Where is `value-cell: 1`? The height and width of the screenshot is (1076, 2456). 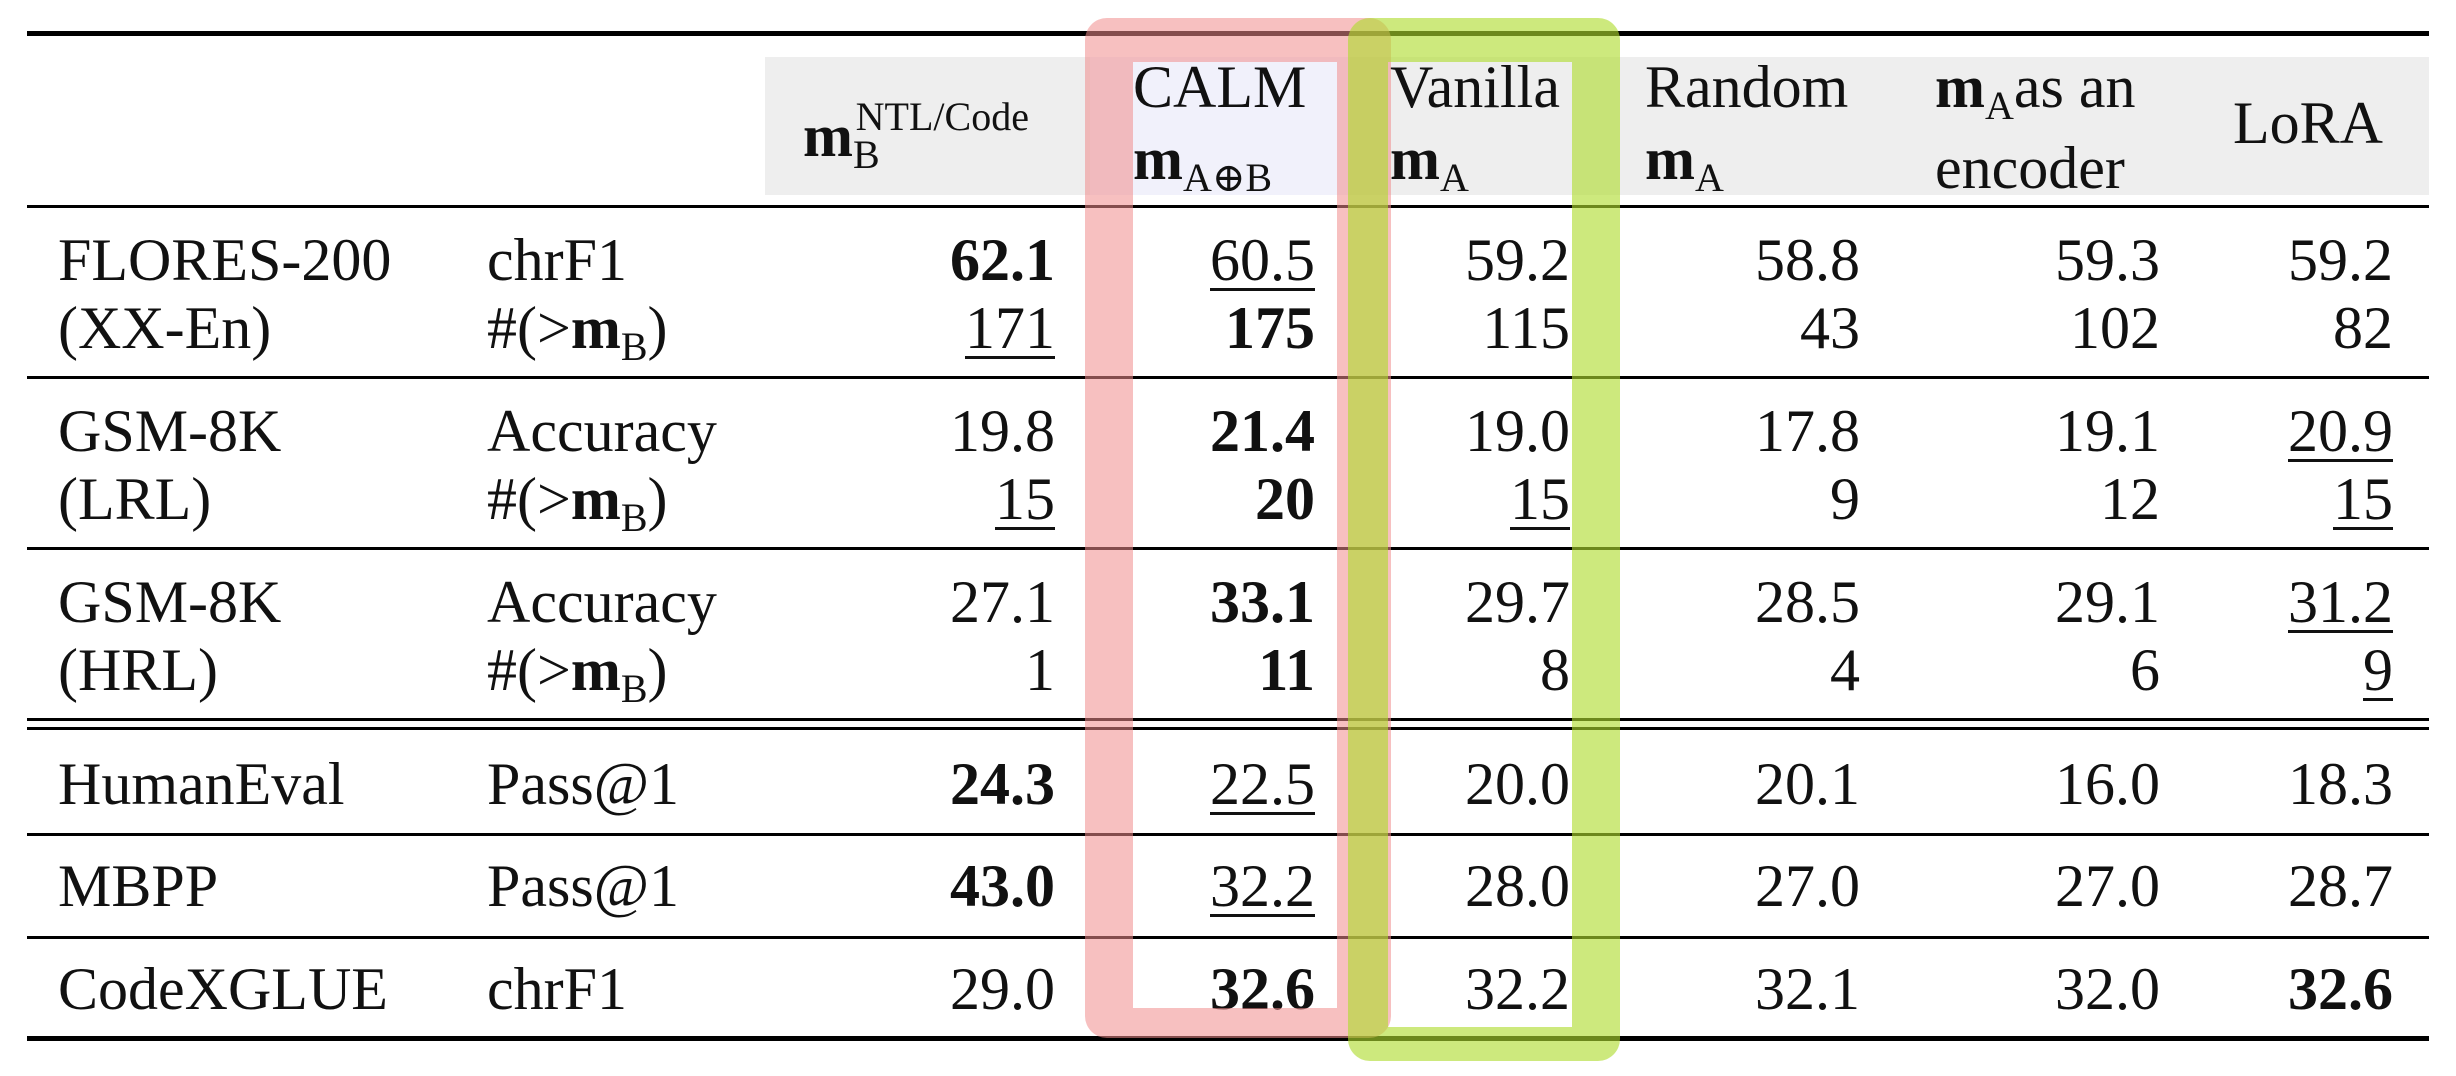 value-cell: 1 is located at coordinates (1040, 670).